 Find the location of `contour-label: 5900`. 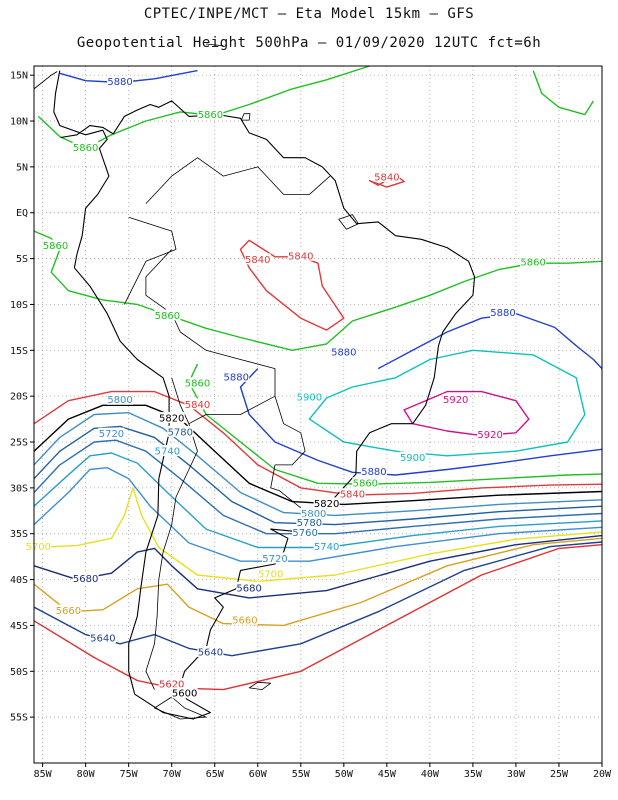

contour-label: 5900 is located at coordinates (309, 397).